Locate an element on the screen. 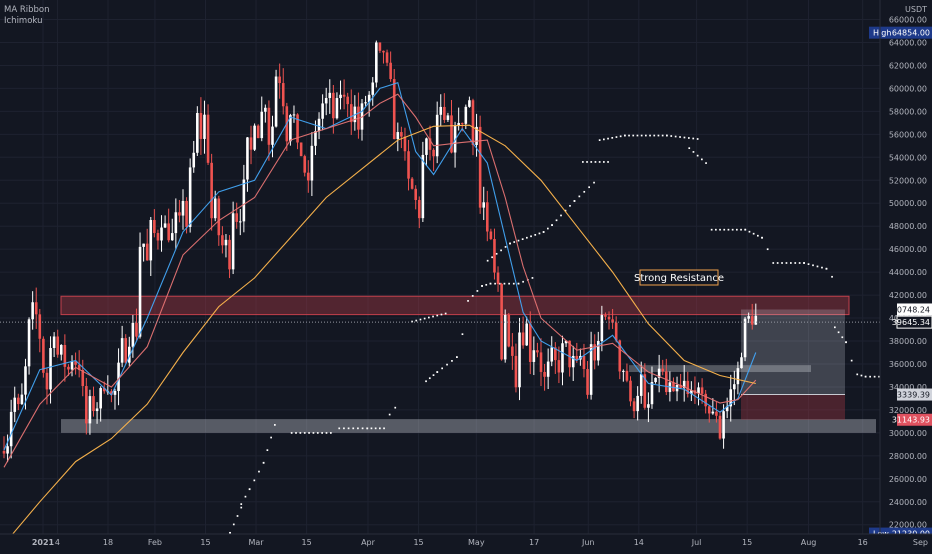  y-tick-label: 36000.00 is located at coordinates (908, 364).